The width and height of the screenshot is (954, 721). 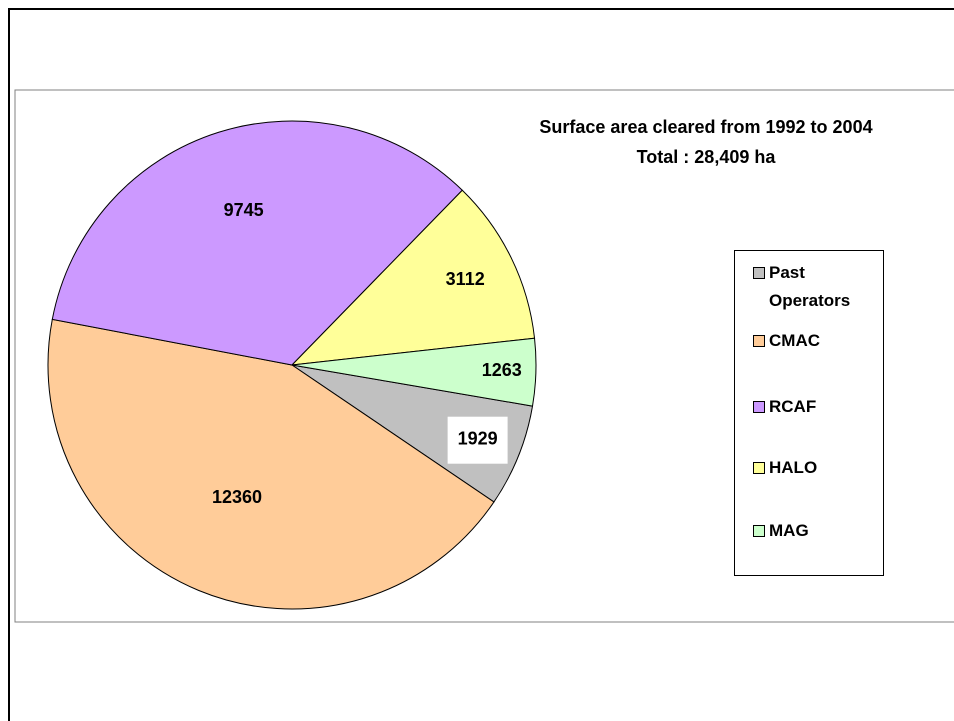 I want to click on legend-label: Past Operators, so click(x=810, y=286).